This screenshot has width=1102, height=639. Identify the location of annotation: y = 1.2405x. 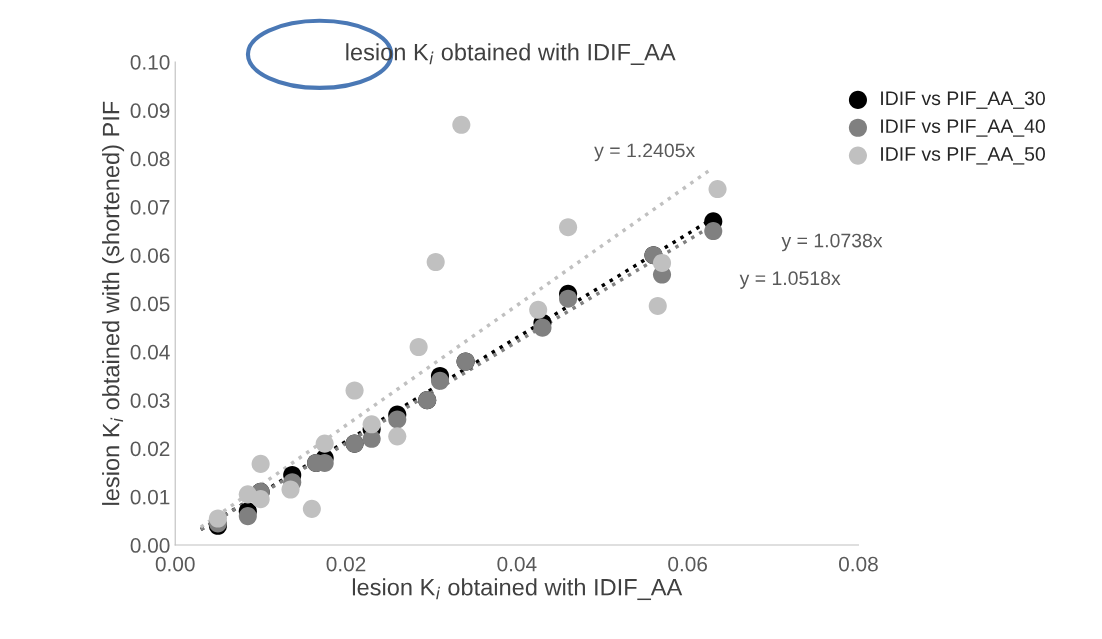
(644, 152).